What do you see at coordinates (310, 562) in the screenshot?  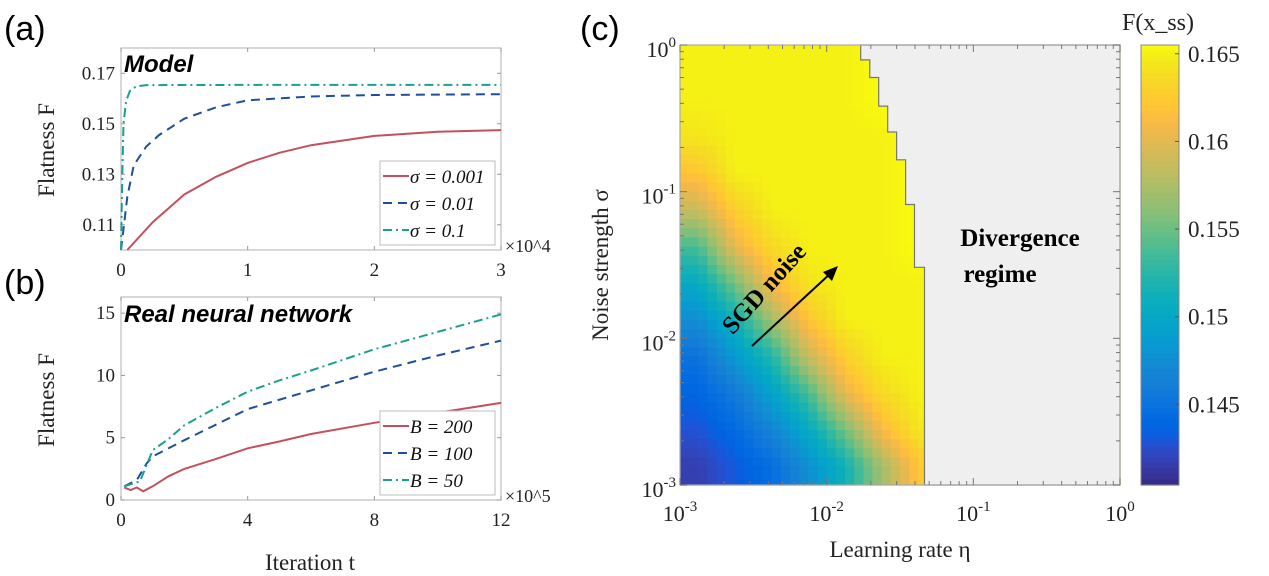 I see `panel-b-xlabel: Iteration t` at bounding box center [310, 562].